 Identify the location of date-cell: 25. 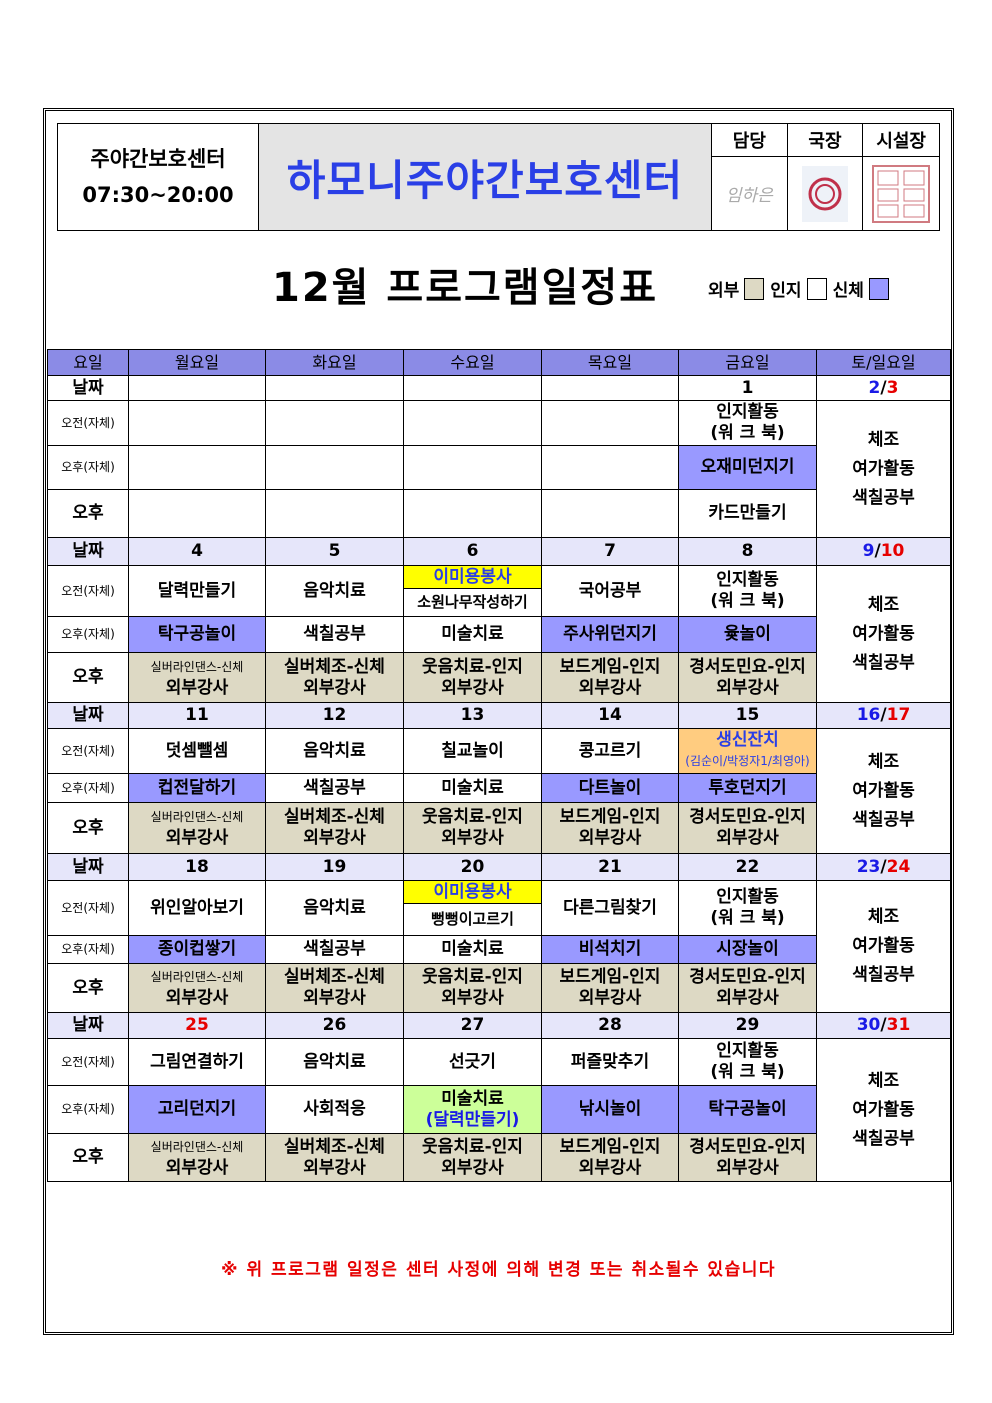
(197, 1025).